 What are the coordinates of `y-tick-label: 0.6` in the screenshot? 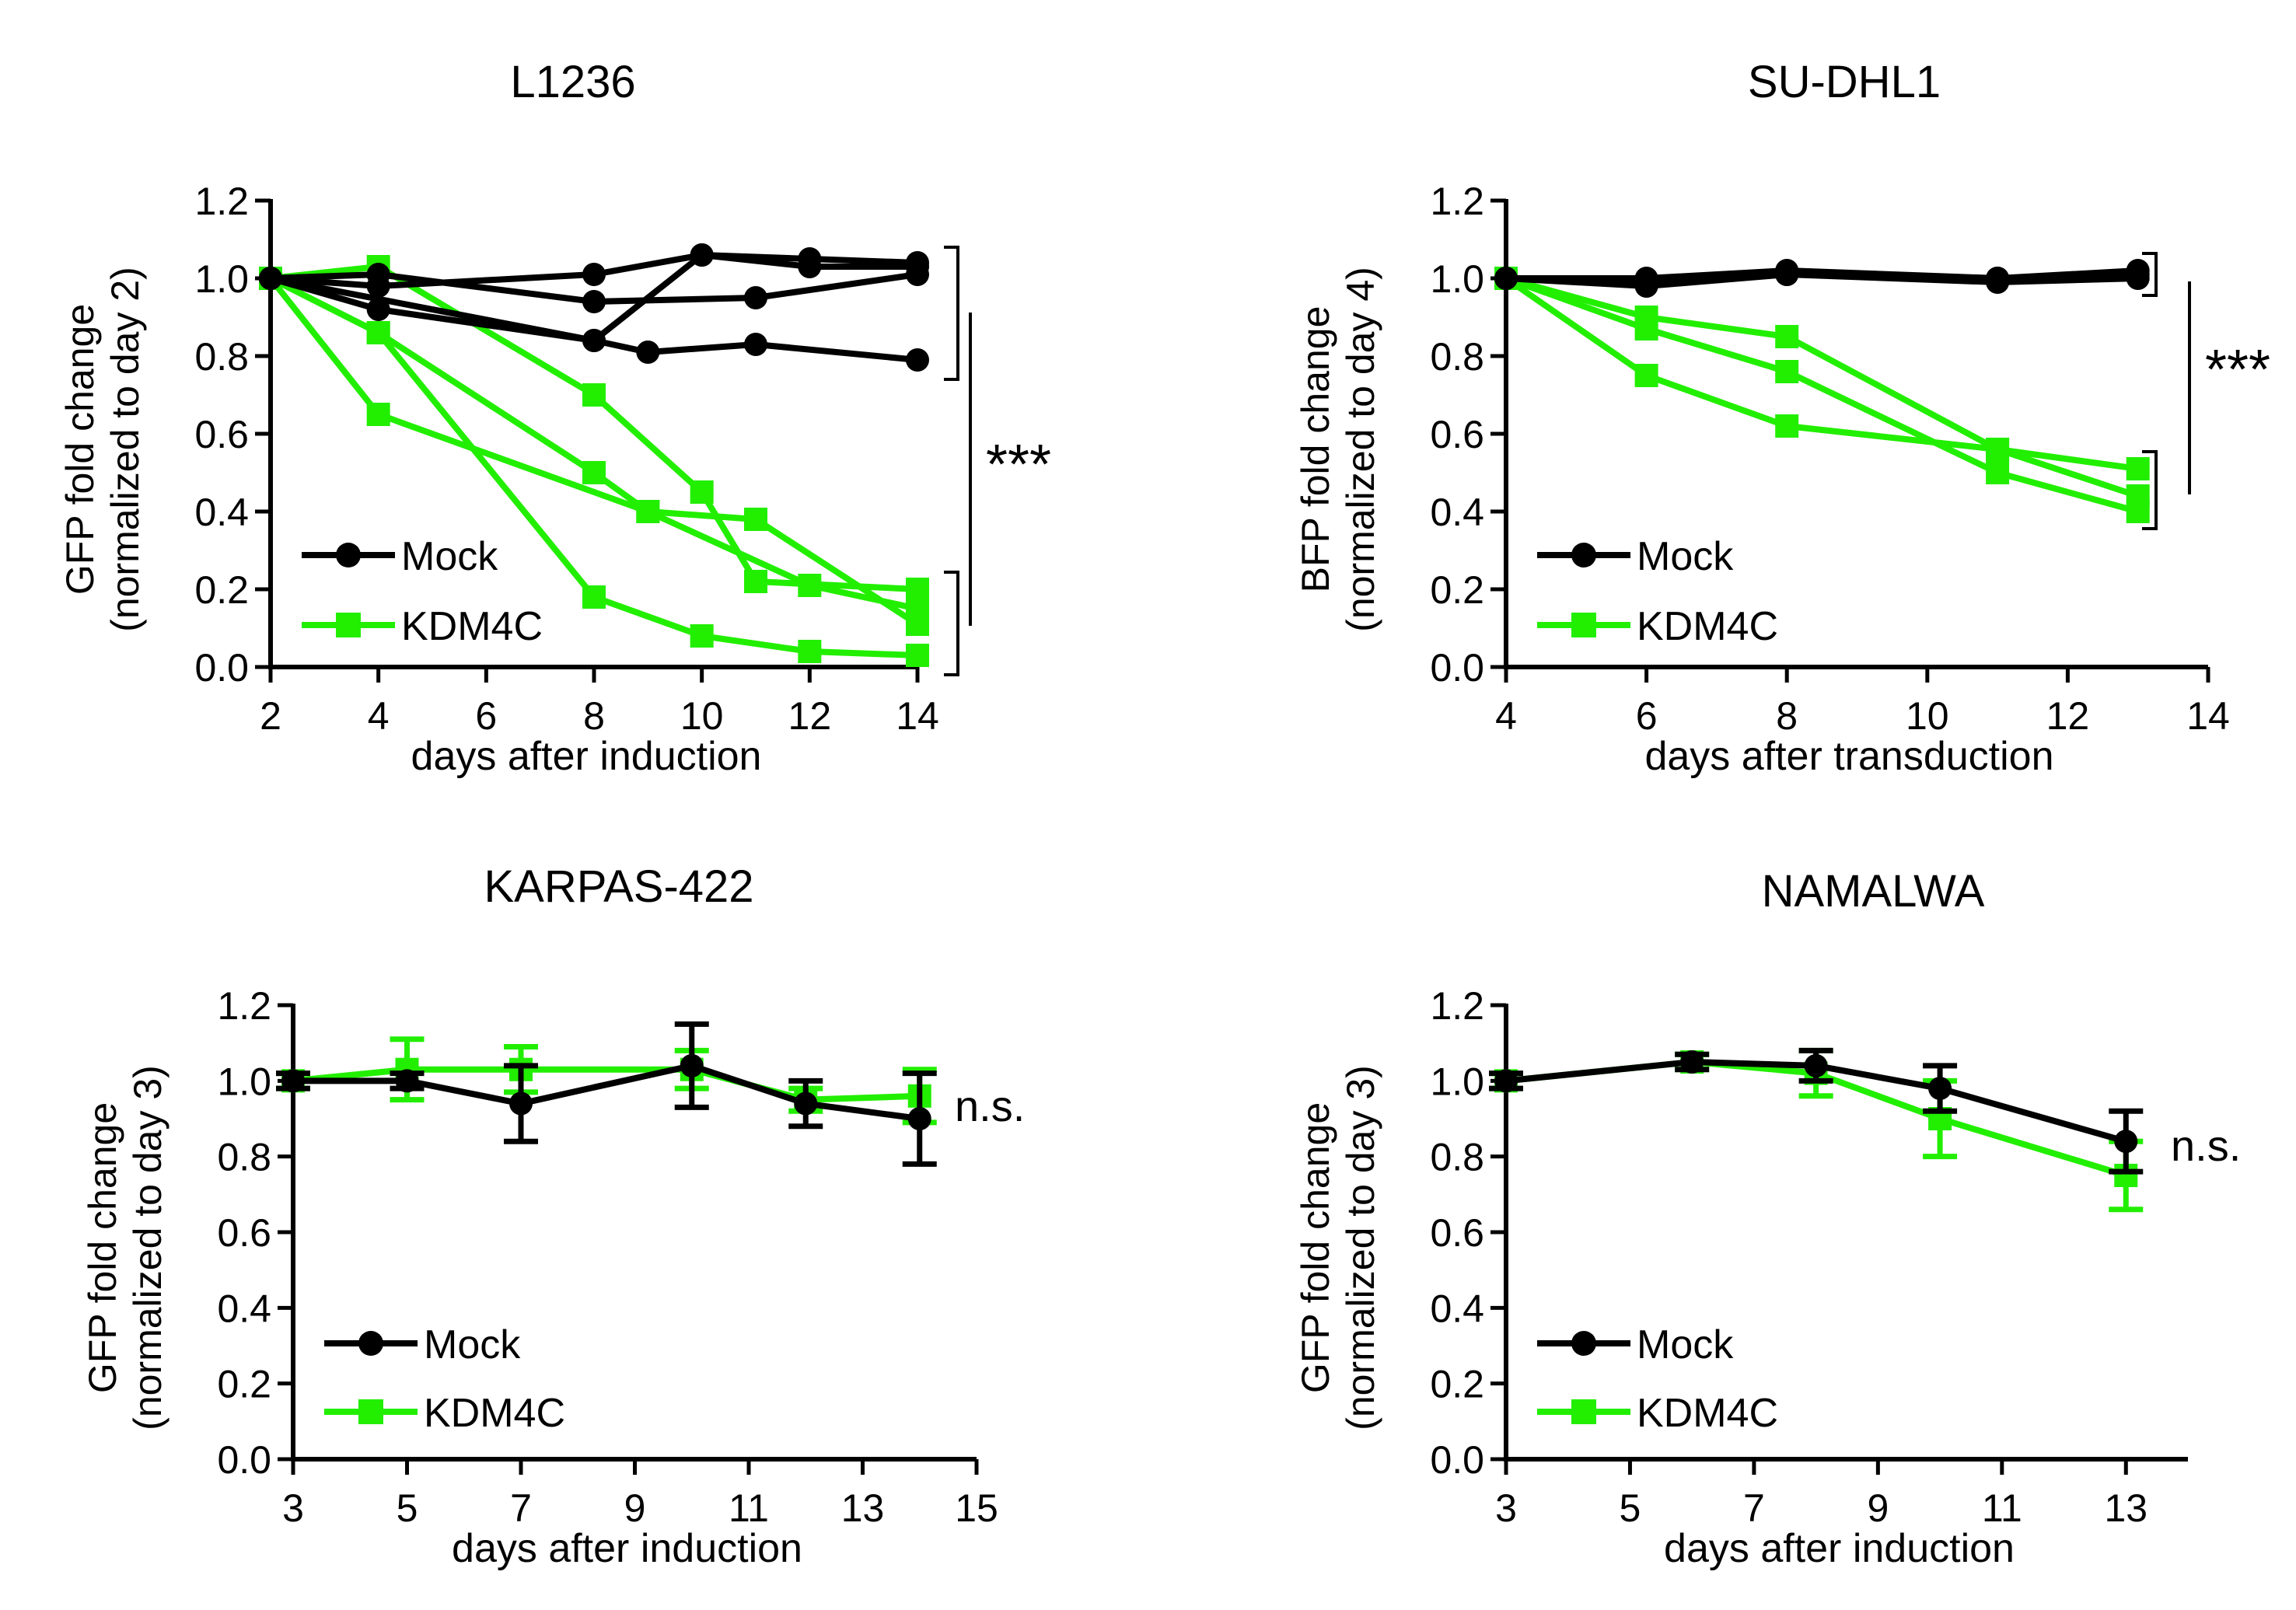 It's located at (1457, 434).